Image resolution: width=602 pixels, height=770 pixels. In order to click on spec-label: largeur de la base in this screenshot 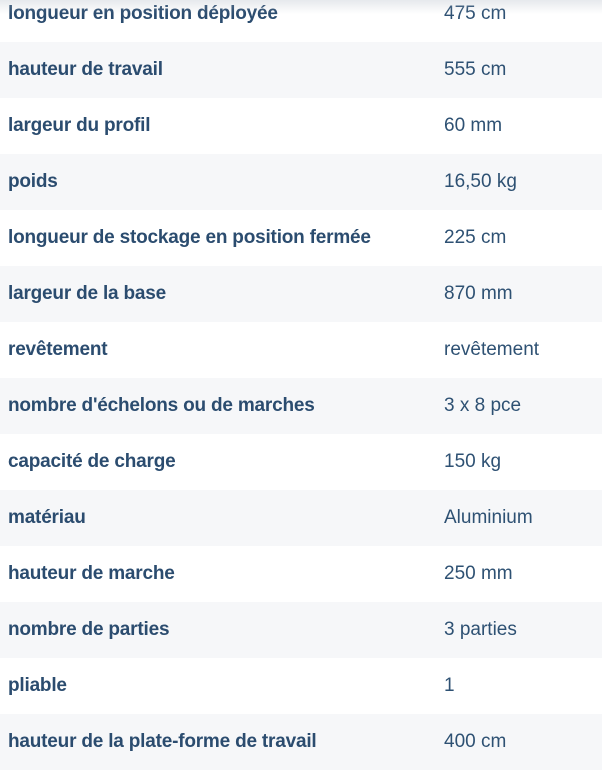, I will do `click(87, 293)`.